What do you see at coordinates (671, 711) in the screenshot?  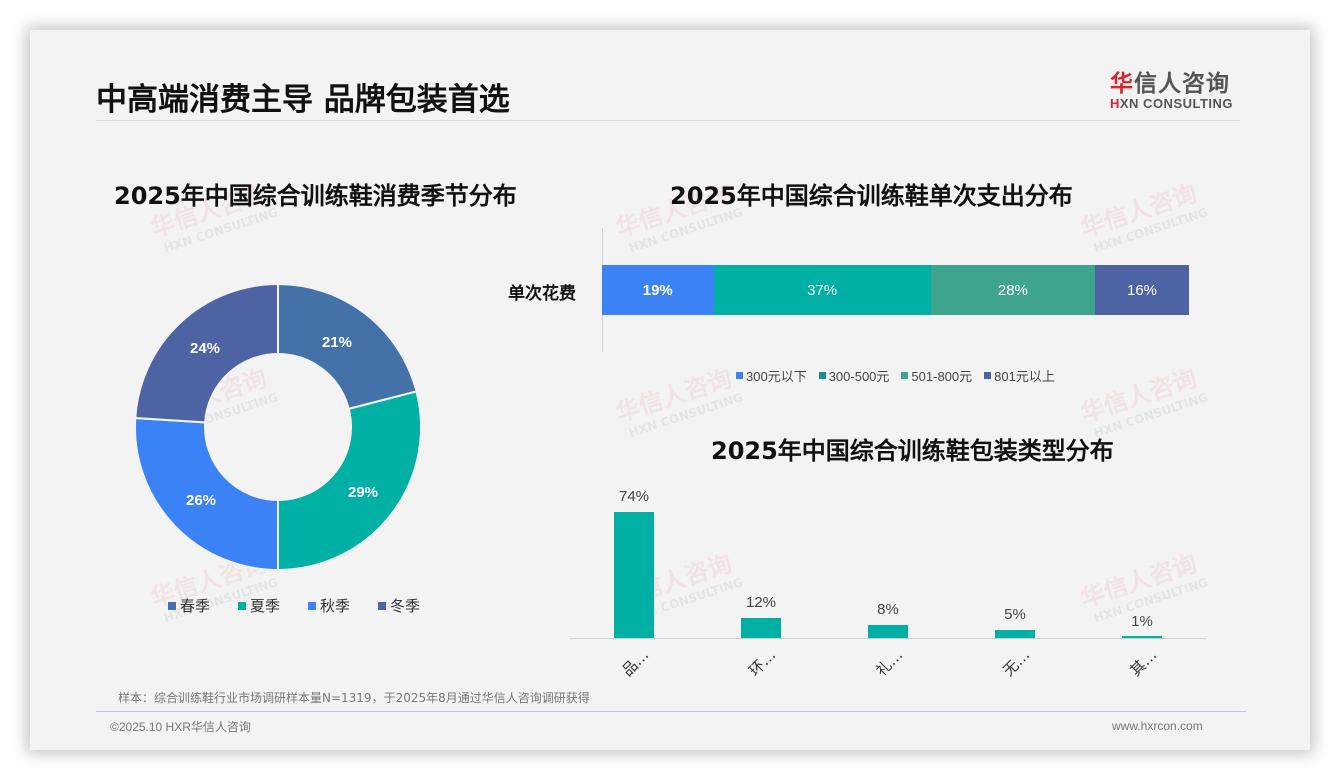 I see `footer-divider` at bounding box center [671, 711].